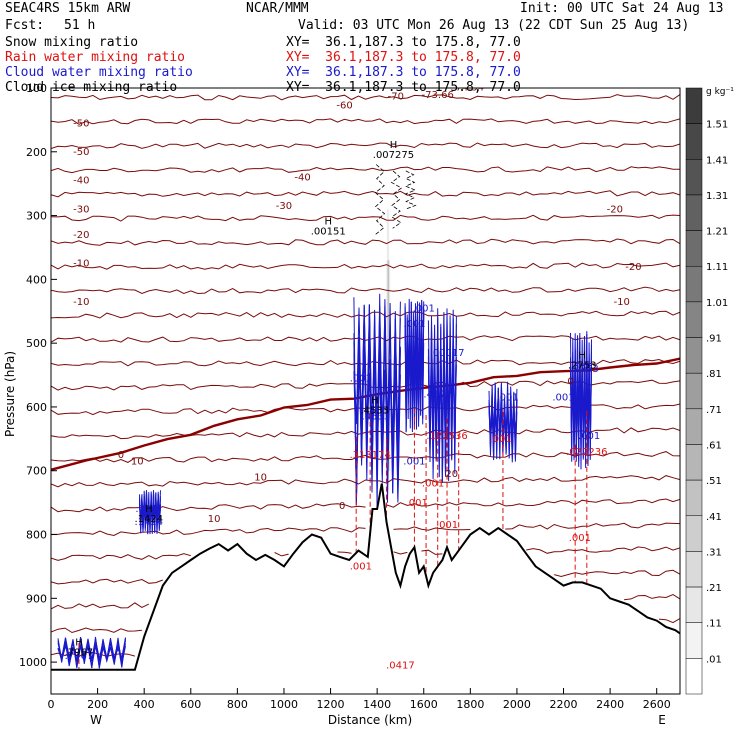 The width and height of the screenshot is (740, 740). Describe the element at coordinates (36, 598) in the screenshot. I see `y-tick-label: 900` at that location.